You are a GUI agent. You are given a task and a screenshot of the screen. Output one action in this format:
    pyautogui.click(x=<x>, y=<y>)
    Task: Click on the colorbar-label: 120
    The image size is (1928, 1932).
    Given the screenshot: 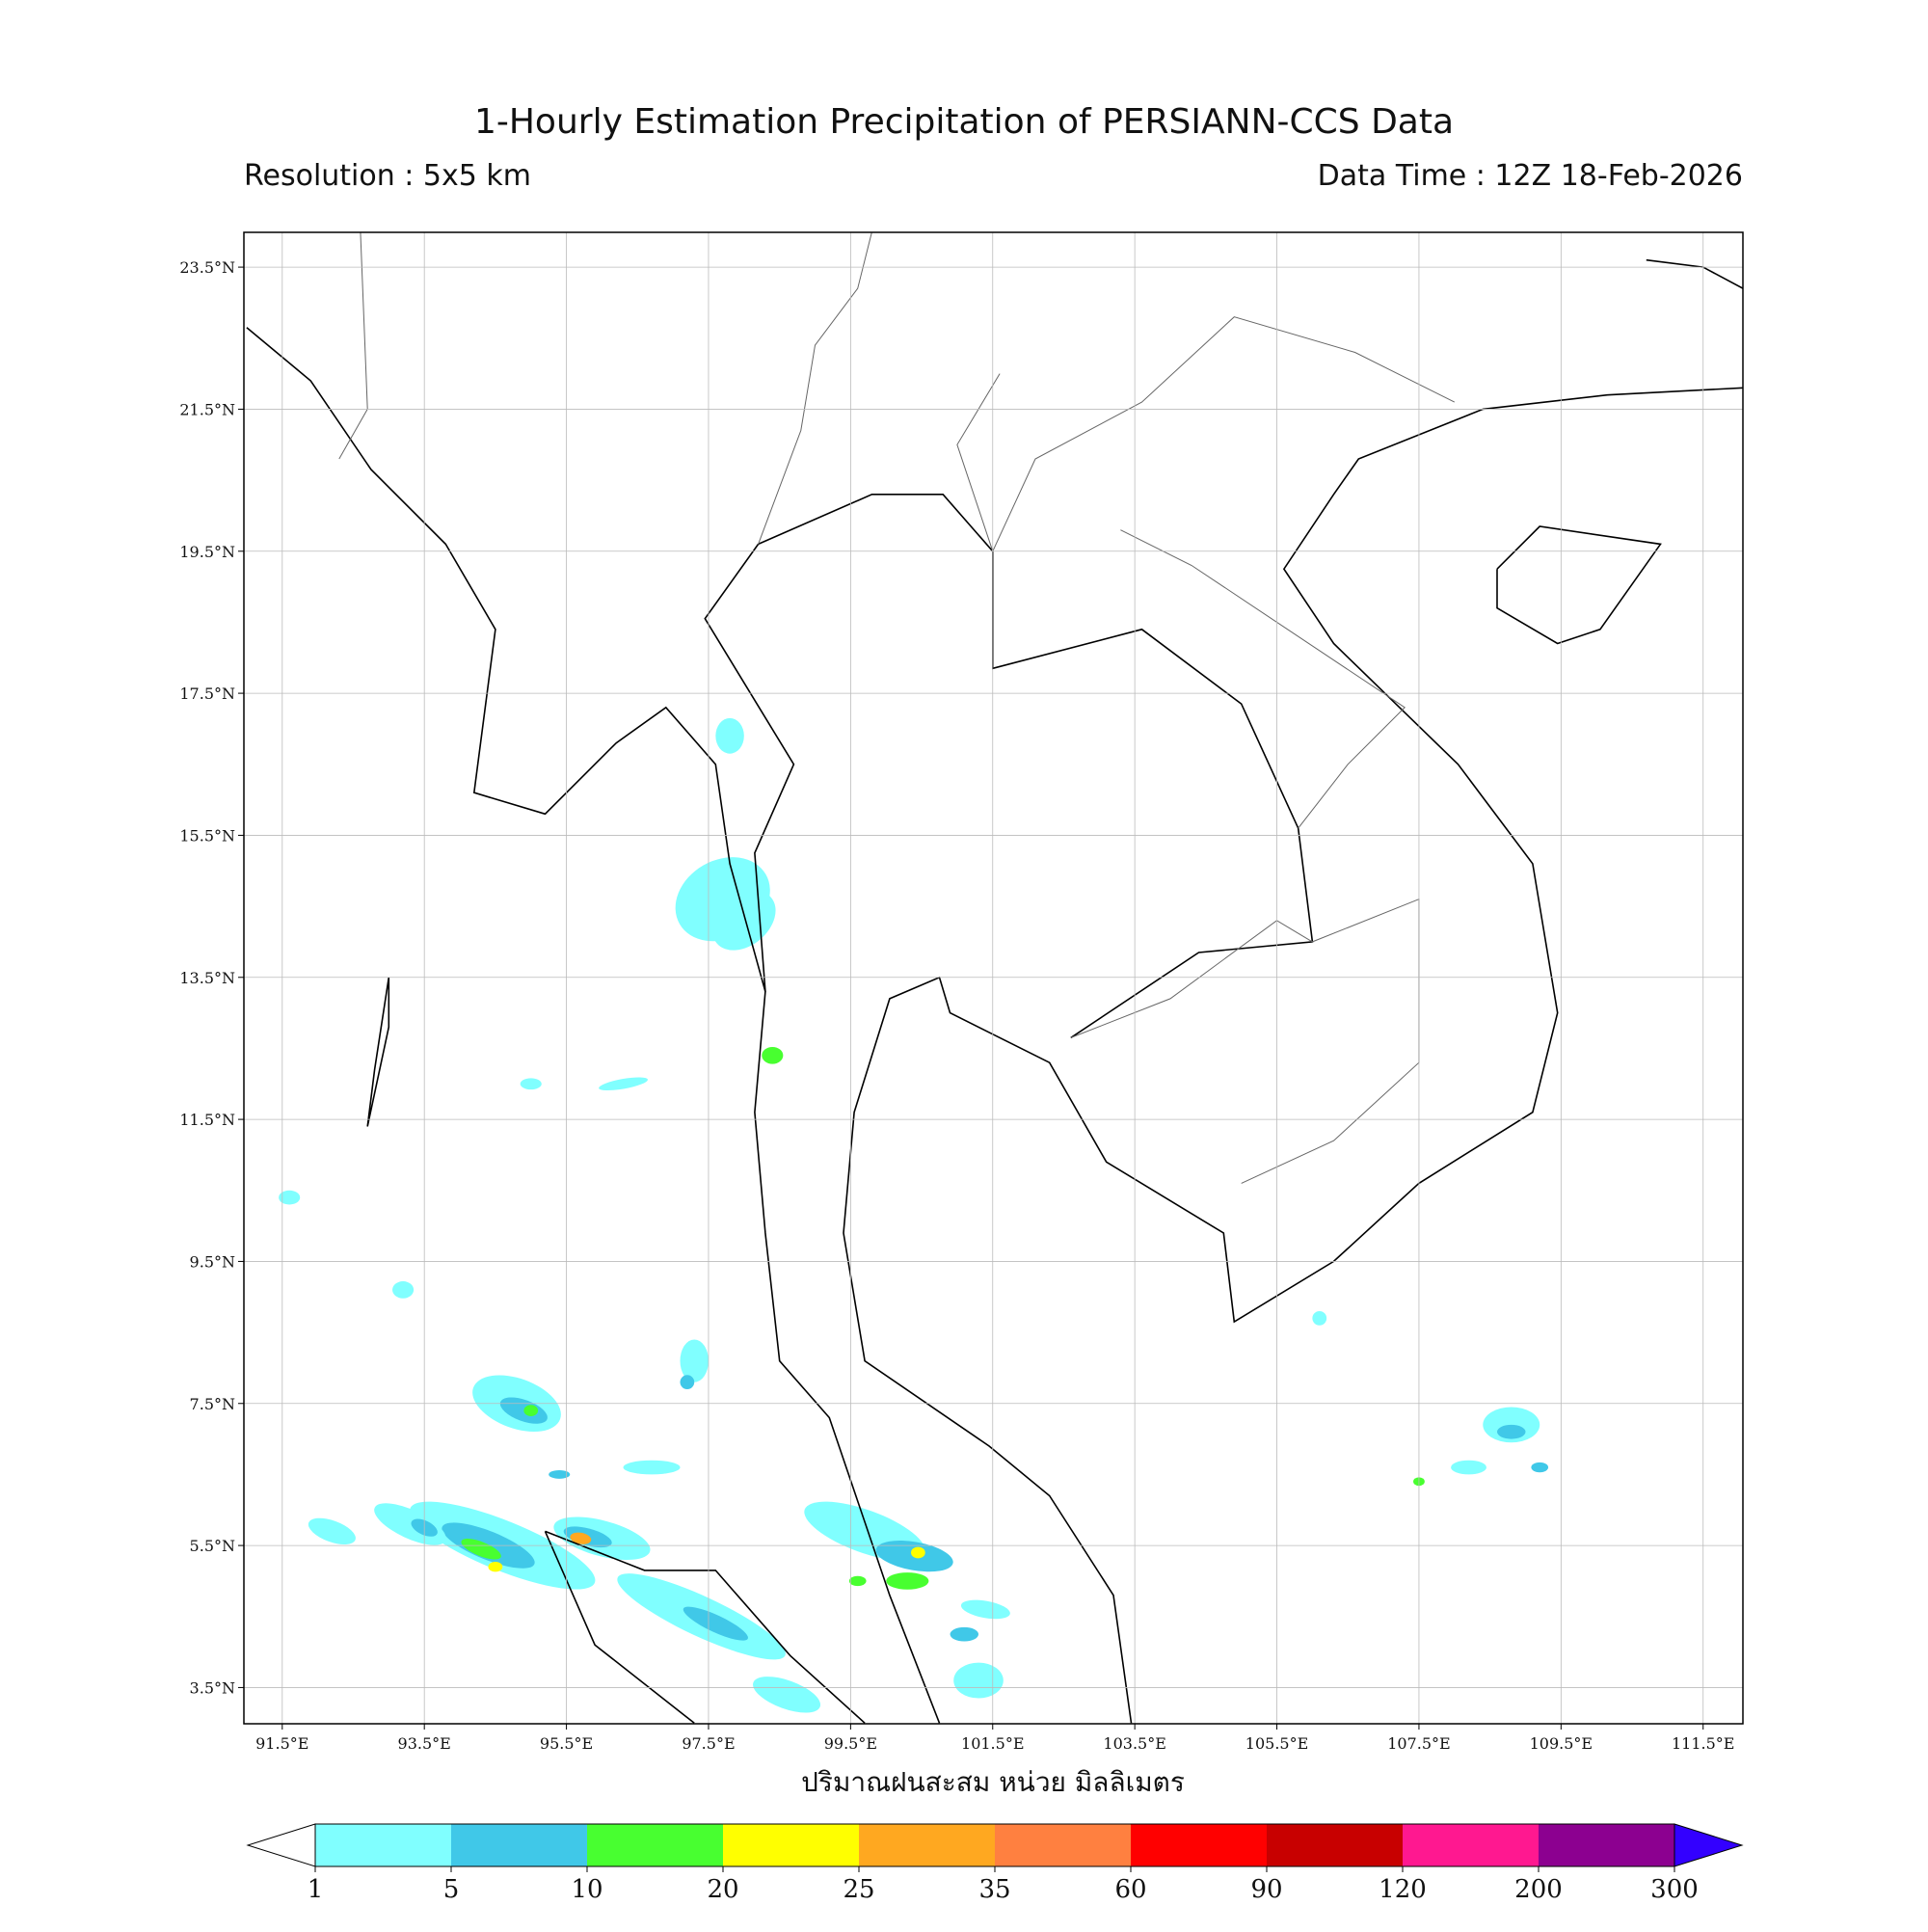 What is the action you would take?
    pyautogui.click(x=1403, y=1890)
    